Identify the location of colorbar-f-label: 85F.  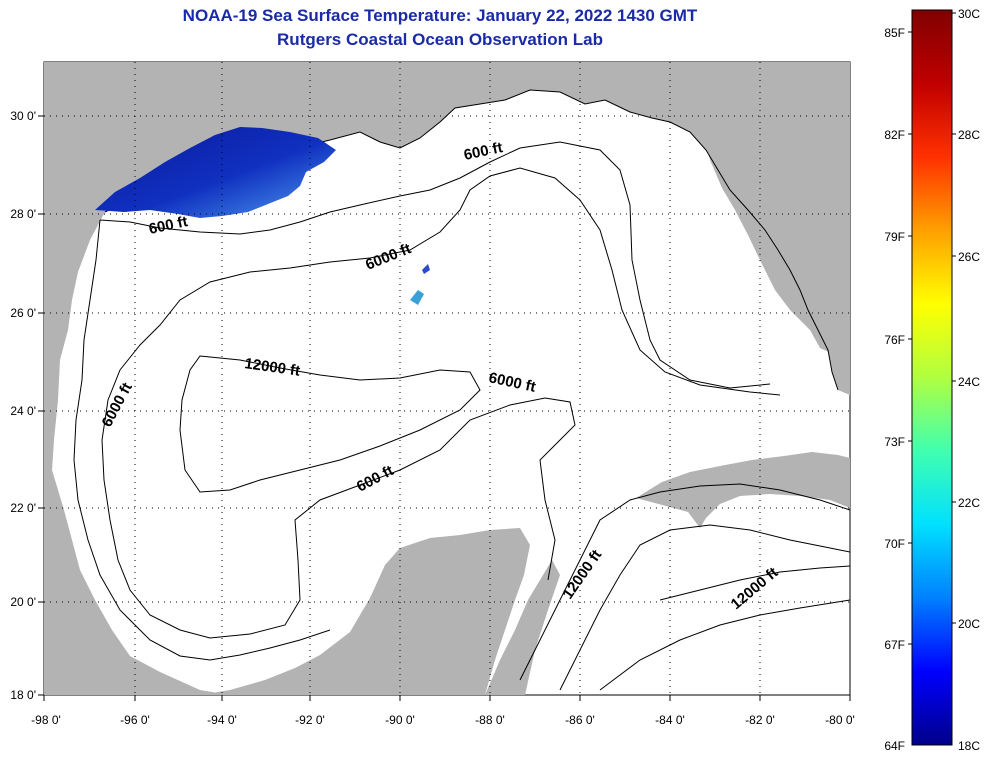
(894, 33).